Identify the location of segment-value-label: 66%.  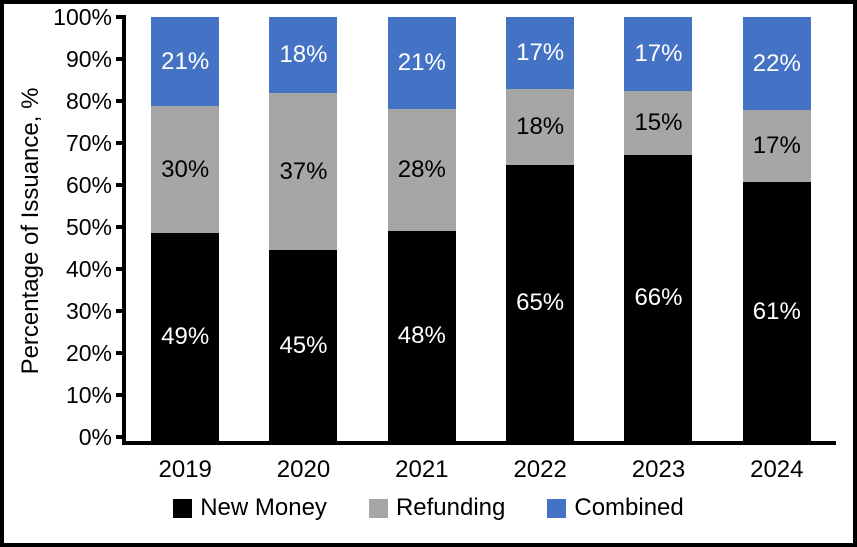
(658, 298).